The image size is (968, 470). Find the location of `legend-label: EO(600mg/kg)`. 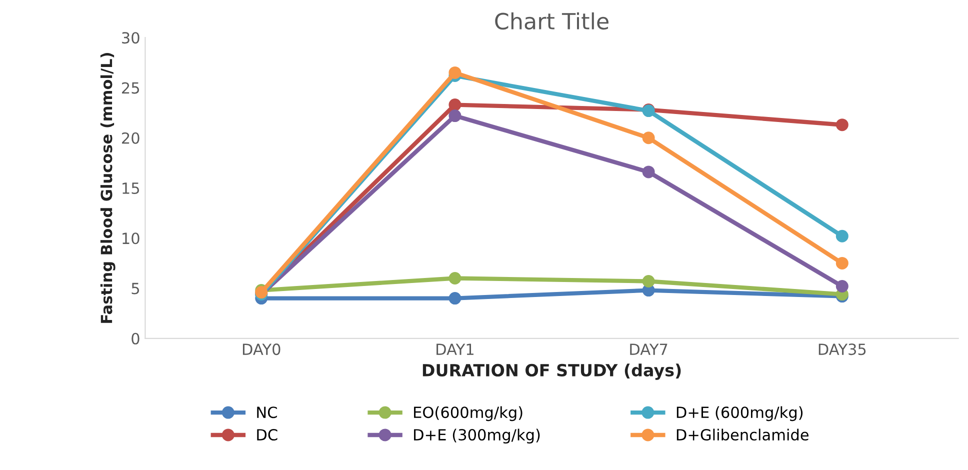

legend-label: EO(600mg/kg) is located at coordinates (468, 414).